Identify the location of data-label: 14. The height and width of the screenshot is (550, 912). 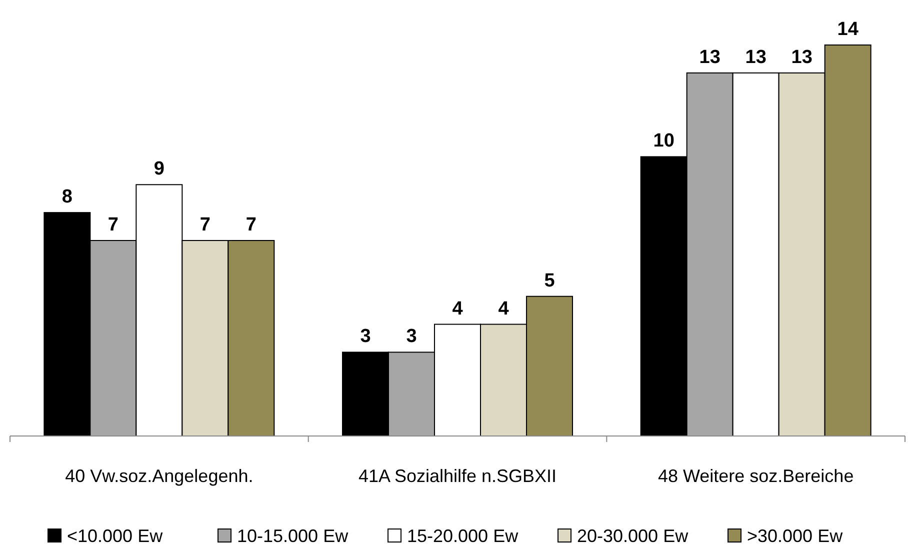
(848, 29).